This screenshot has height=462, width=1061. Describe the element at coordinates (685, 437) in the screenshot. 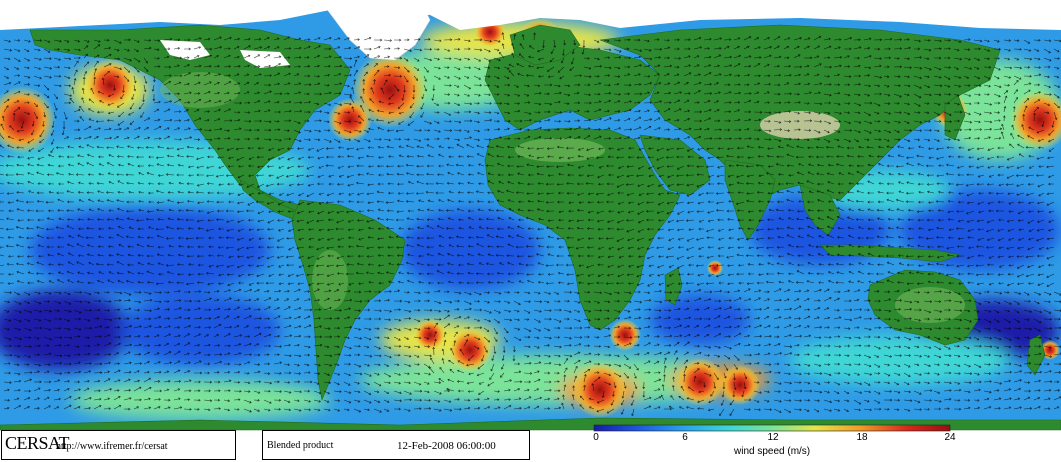

I see `legend-tick: 6` at that location.